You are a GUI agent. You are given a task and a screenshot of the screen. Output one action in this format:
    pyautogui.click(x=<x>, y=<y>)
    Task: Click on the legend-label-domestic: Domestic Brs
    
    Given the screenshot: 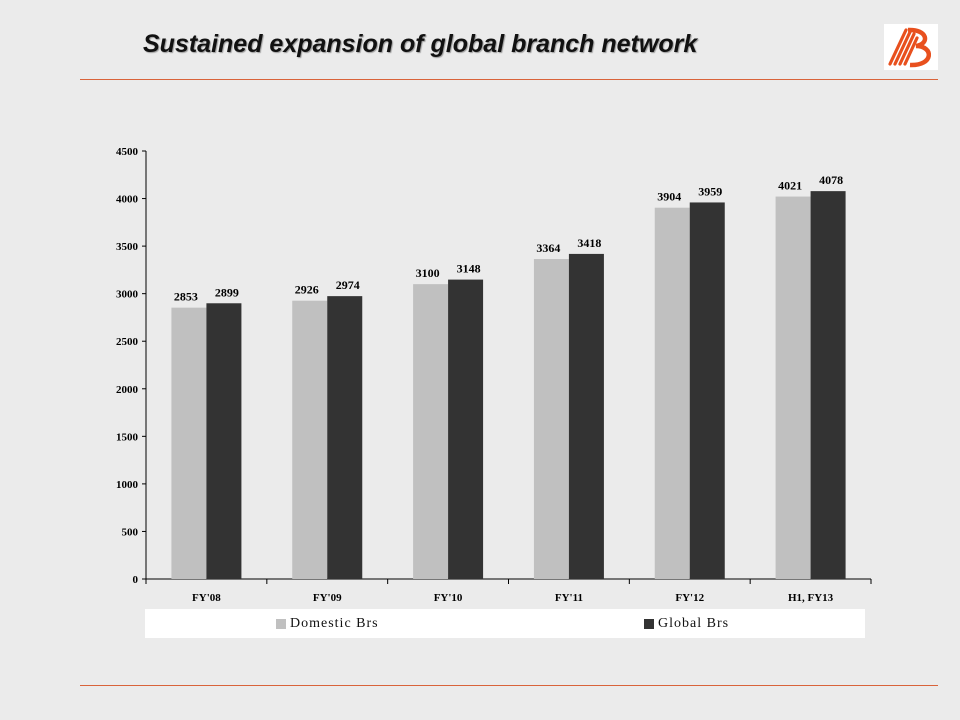 What is the action you would take?
    pyautogui.click(x=334, y=623)
    